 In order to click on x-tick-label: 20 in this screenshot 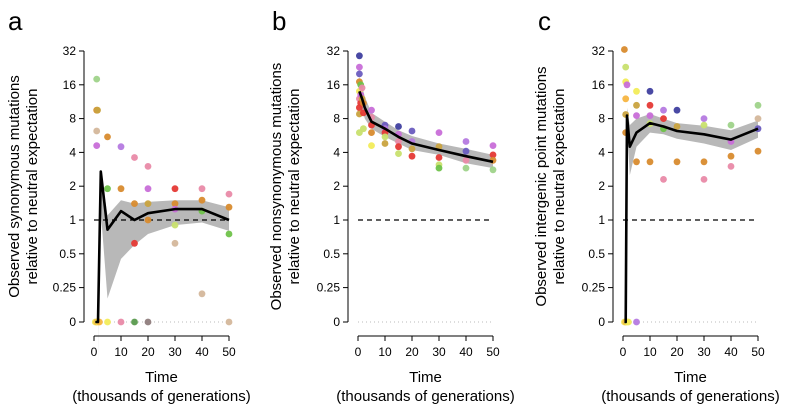, I will do `click(412, 352)`.